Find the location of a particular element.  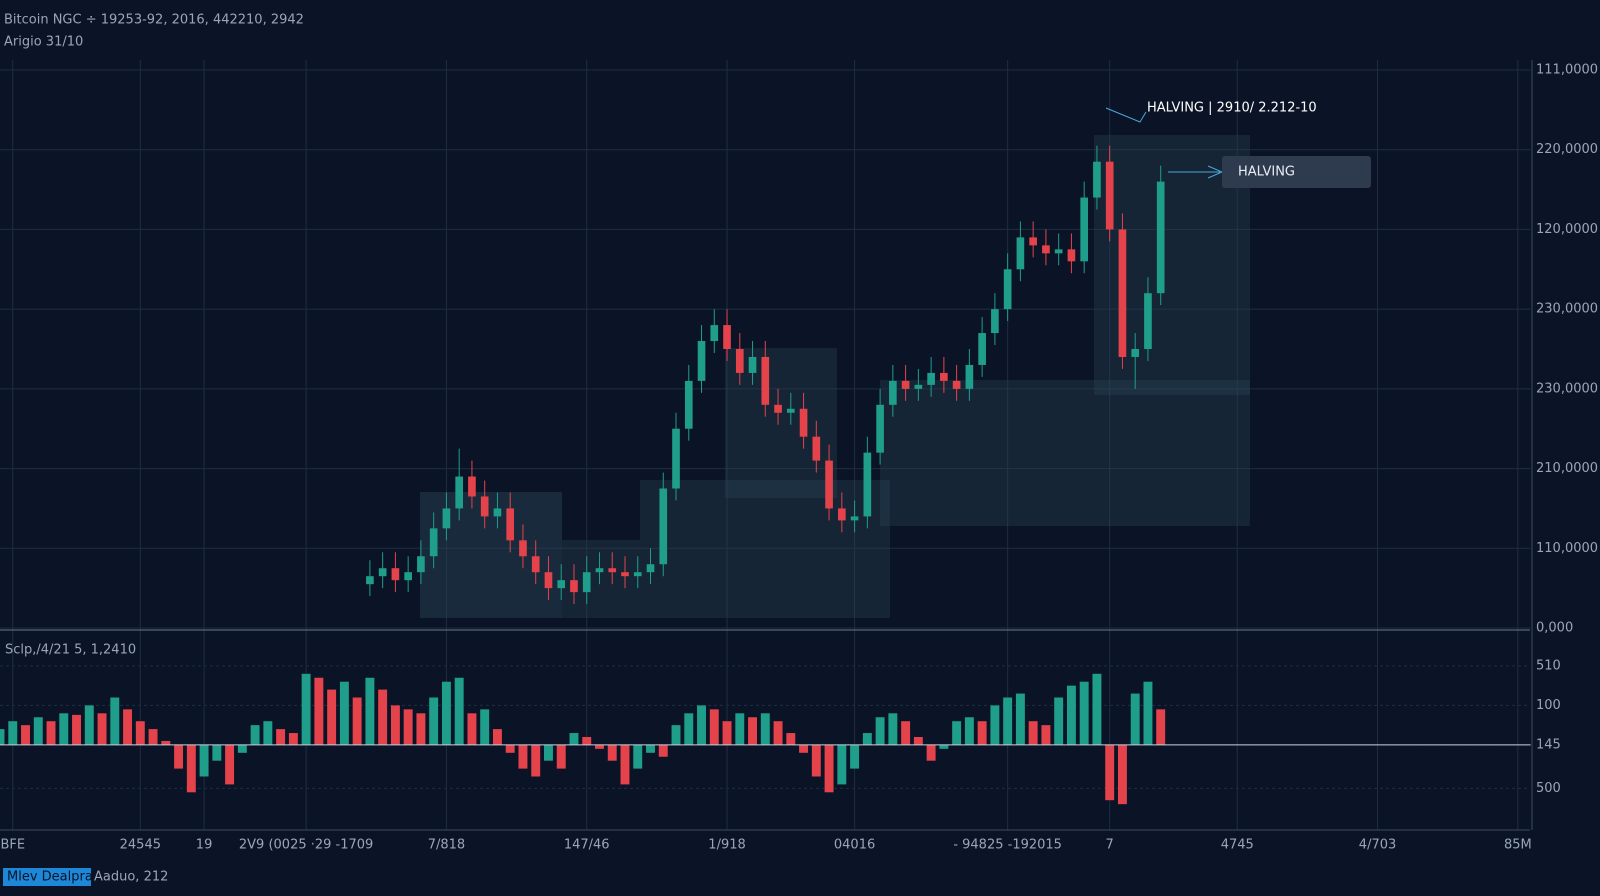

x-tick-label: BFE is located at coordinates (12, 845).